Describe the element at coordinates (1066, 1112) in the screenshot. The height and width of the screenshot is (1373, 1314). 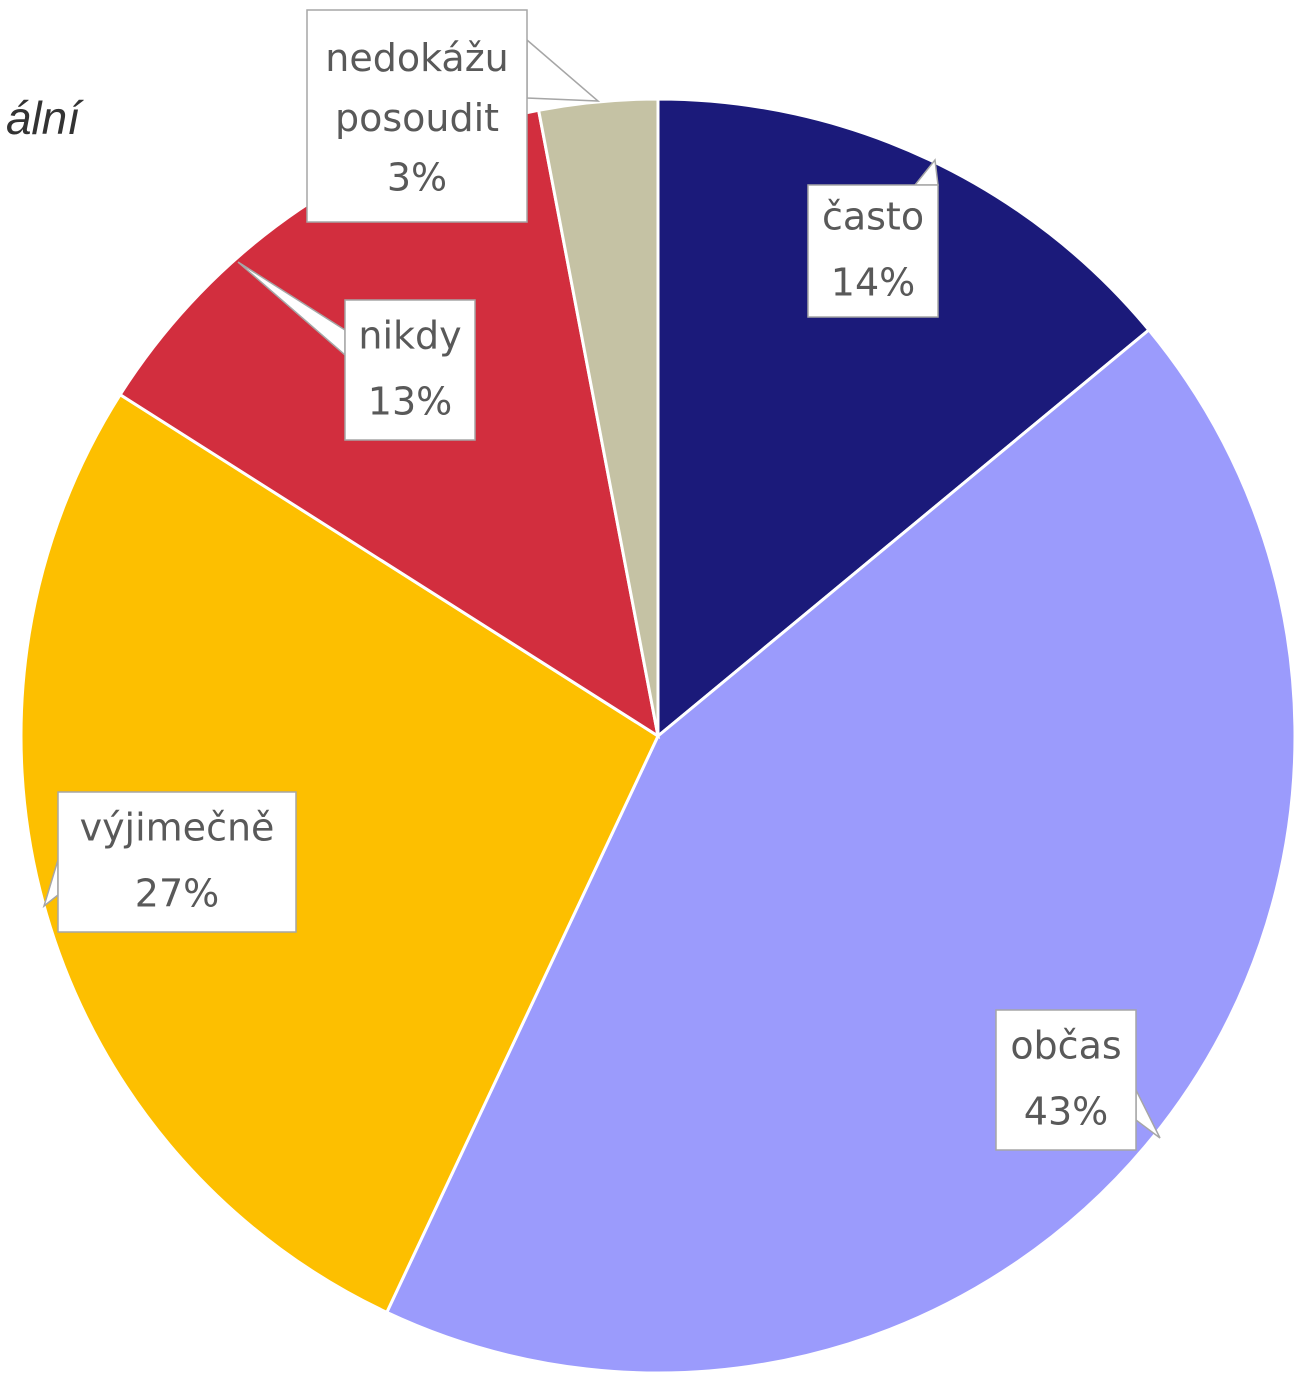
I see `label-value: 43%` at that location.